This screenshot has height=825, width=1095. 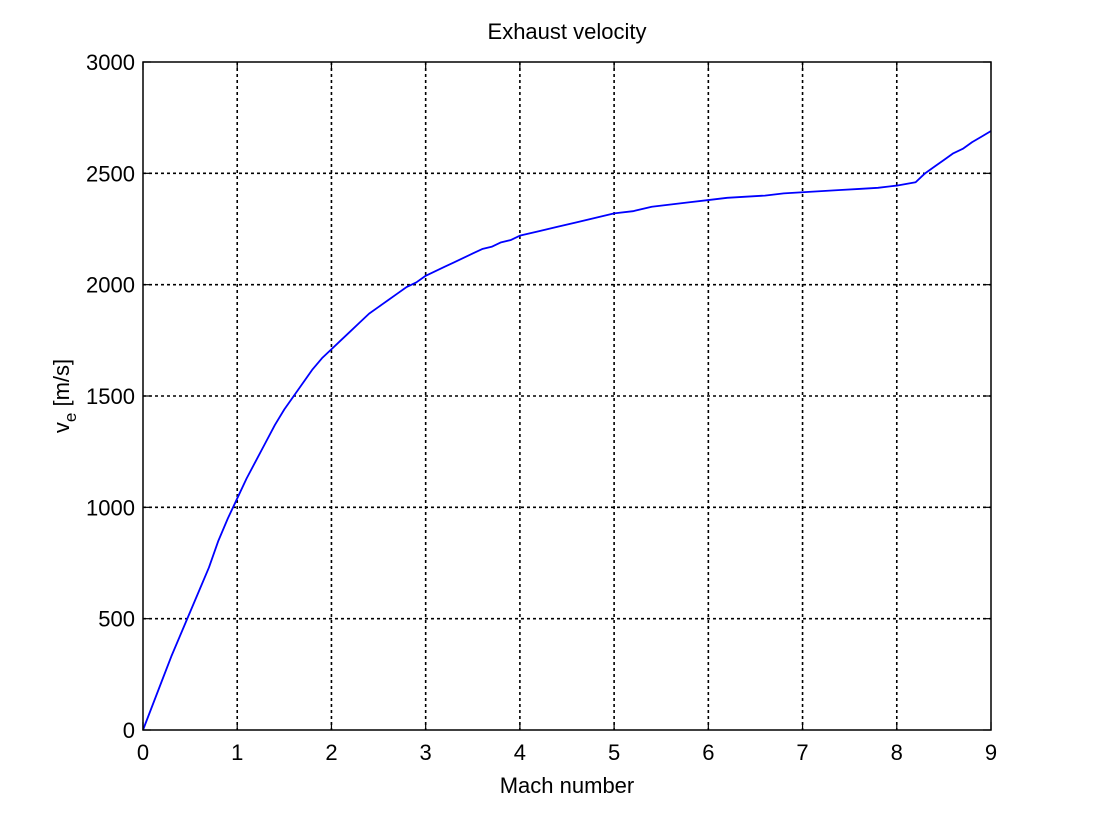 What do you see at coordinates (110, 173) in the screenshot?
I see `y-tick-label: 2500` at bounding box center [110, 173].